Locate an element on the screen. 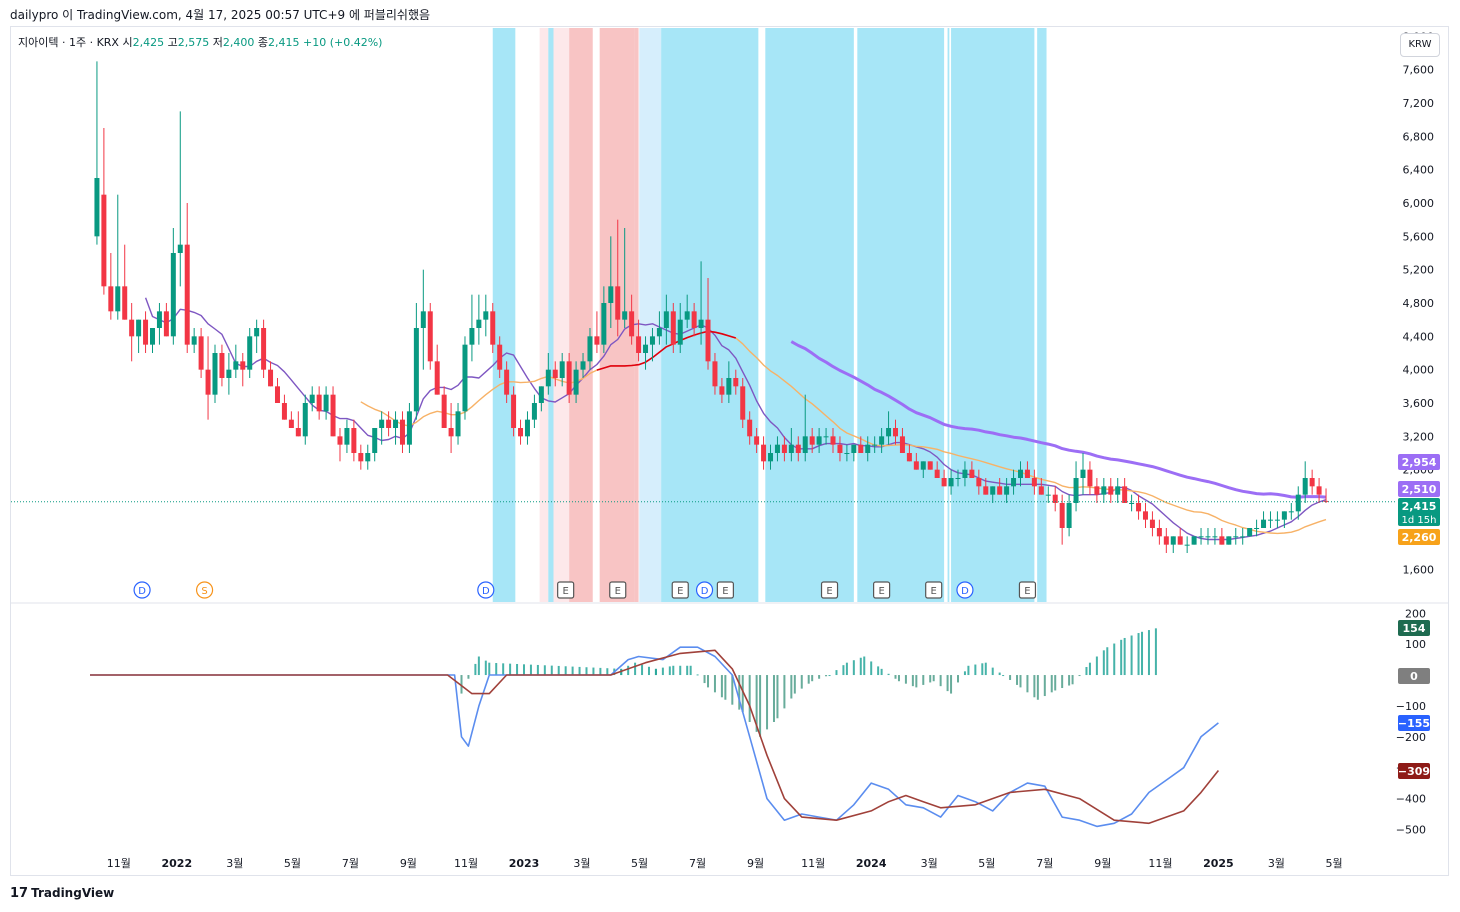  tradingview-logo-icon: 17 is located at coordinates (19, 893).